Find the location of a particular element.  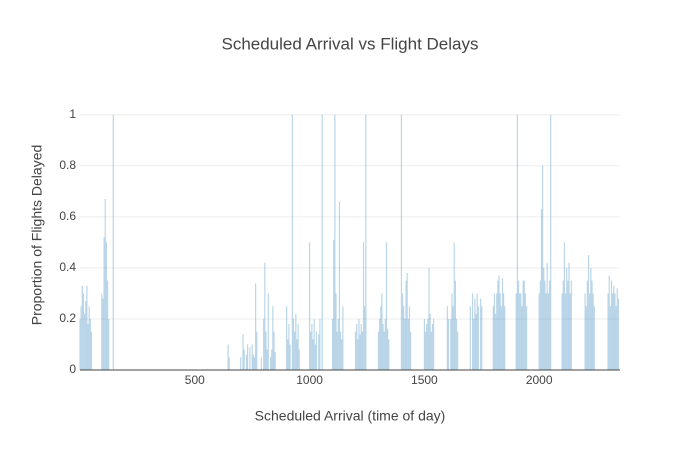

x-tick-label: 500 is located at coordinates (195, 380).